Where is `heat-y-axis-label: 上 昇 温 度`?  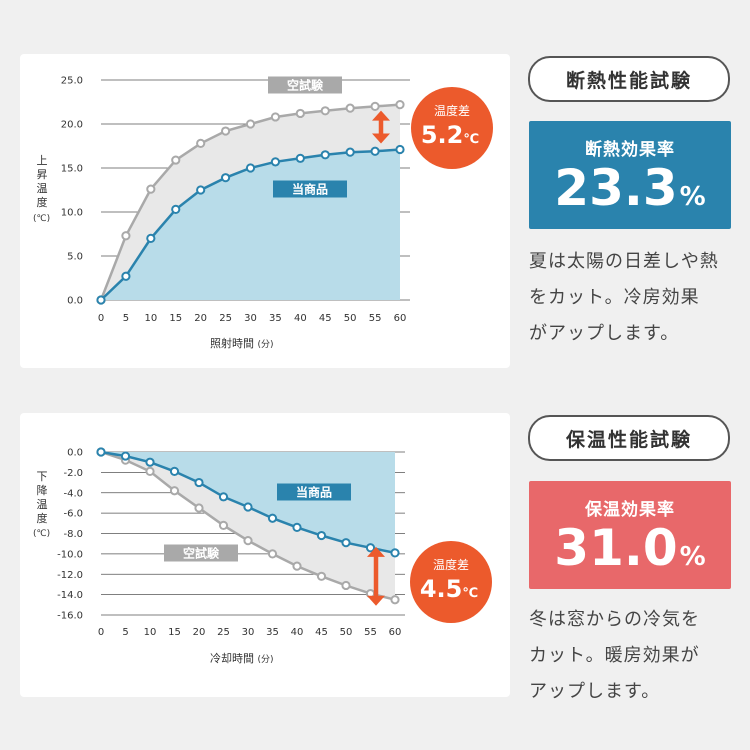
heat-y-axis-label: 上 昇 温 度 is located at coordinates (42, 181).